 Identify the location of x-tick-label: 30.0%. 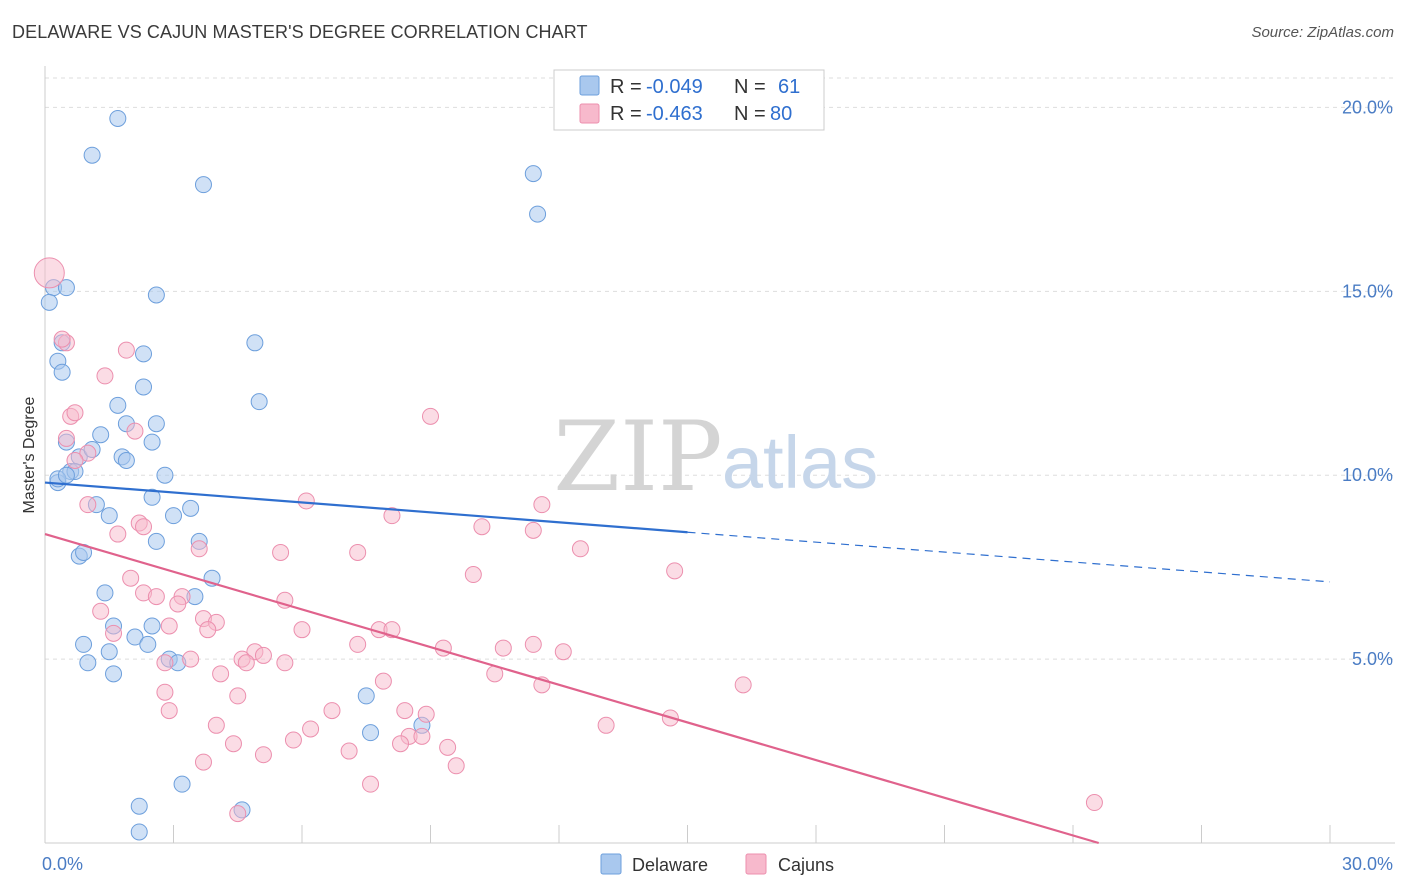
(1367, 864).